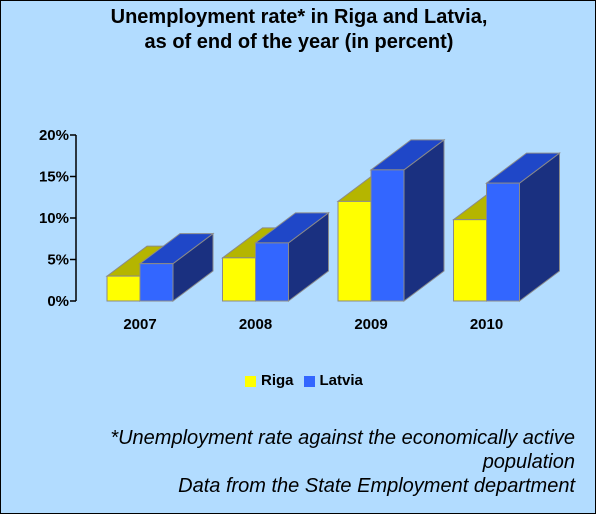 The image size is (596, 514). I want to click on bar-latvia-2007-front, so click(156, 282).